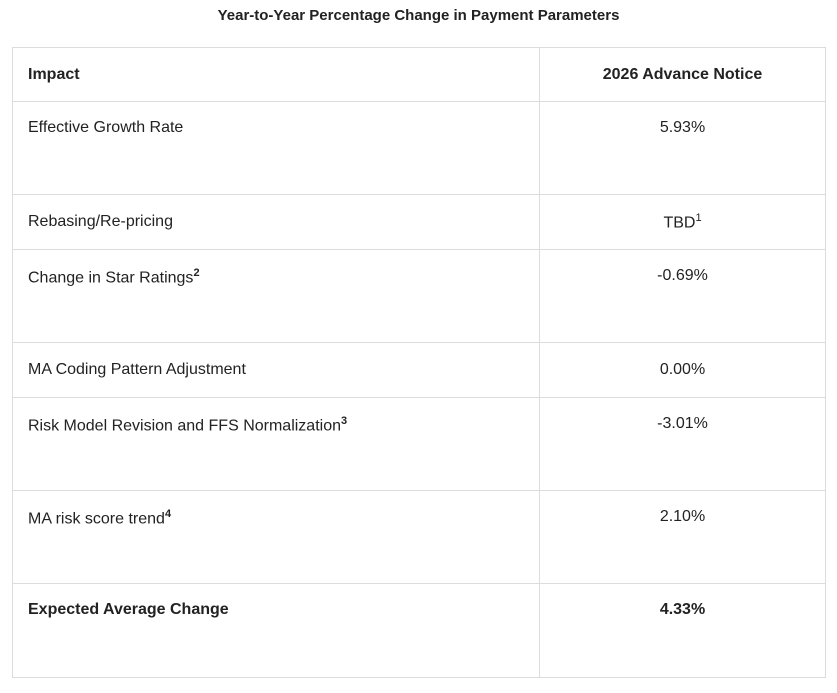 This screenshot has height=693, width=837. What do you see at coordinates (682, 537) in the screenshot?
I see `value-cell: 2.10%` at bounding box center [682, 537].